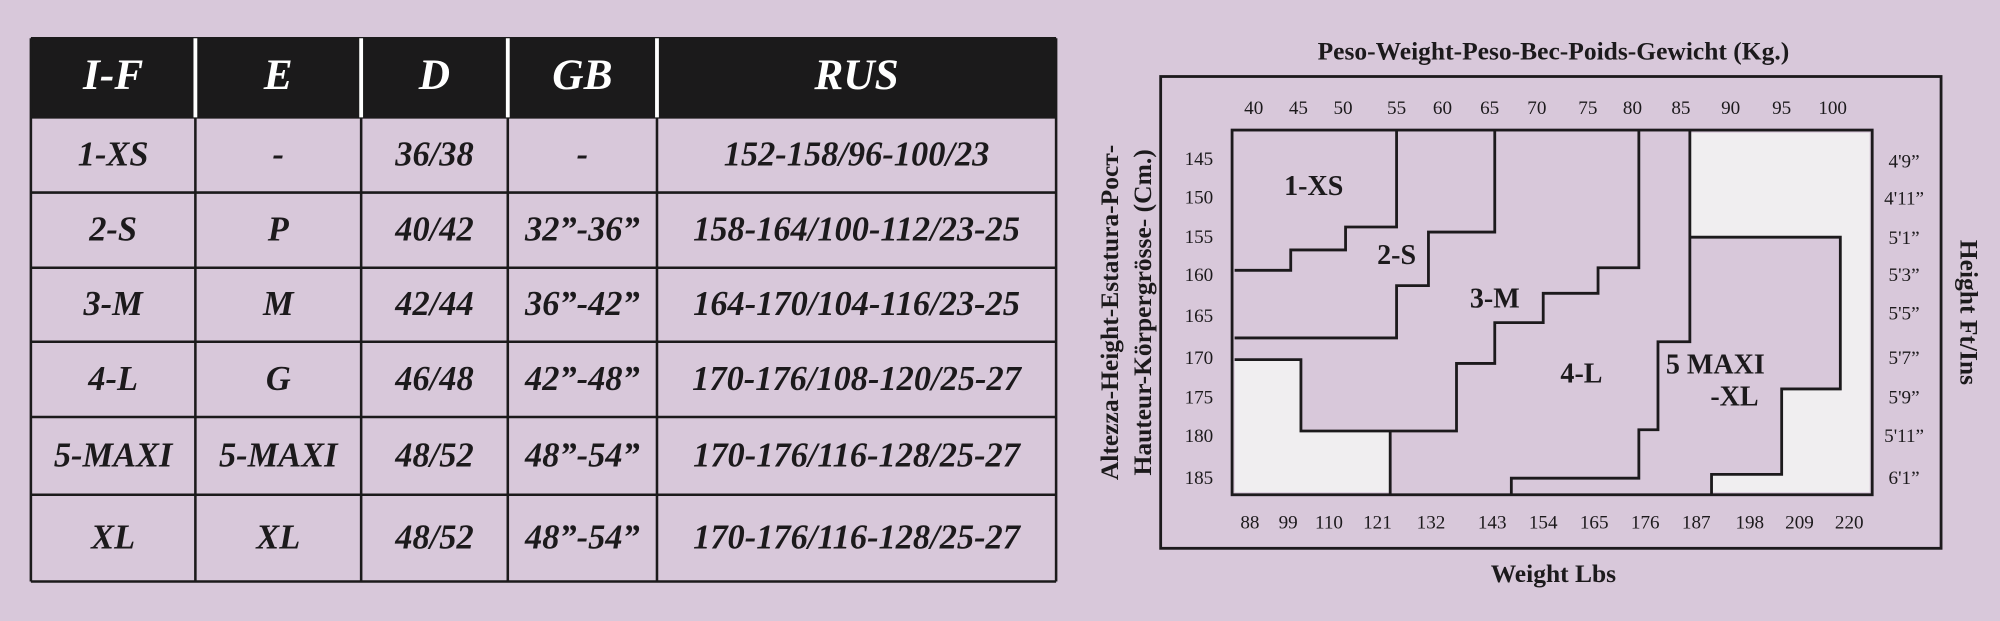  I want to click on weight-lbs-label: 198, so click(1749, 522).